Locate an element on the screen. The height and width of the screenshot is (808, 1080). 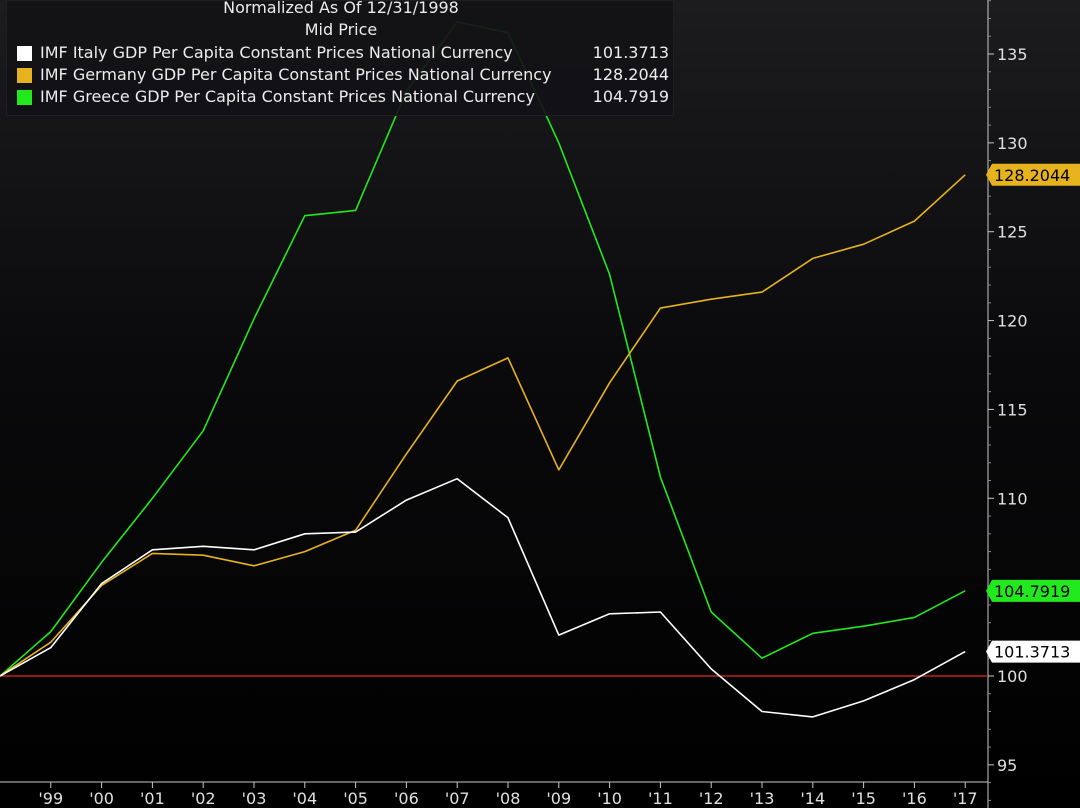
germany-last-value-label-bg is located at coordinates (1033, 174).